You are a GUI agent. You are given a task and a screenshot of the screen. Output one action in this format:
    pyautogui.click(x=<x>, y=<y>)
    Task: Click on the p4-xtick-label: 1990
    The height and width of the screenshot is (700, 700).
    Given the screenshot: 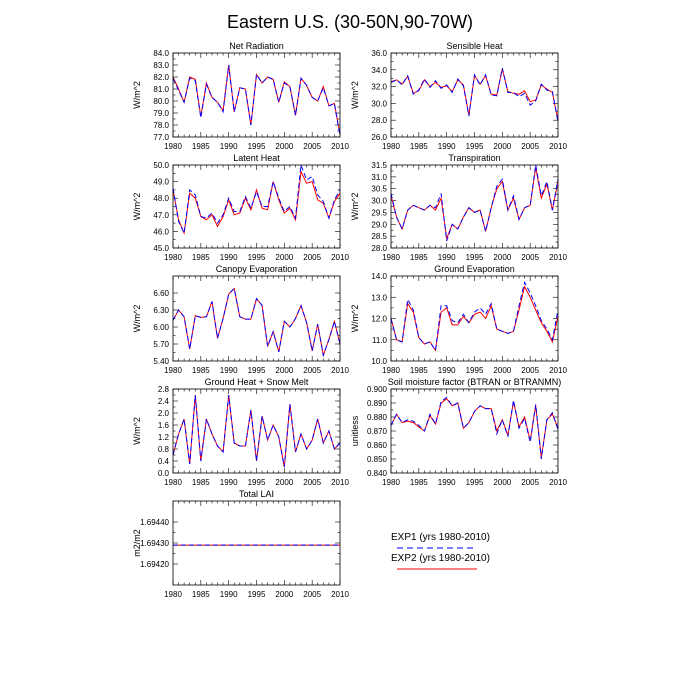 What is the action you would take?
    pyautogui.click(x=229, y=370)
    